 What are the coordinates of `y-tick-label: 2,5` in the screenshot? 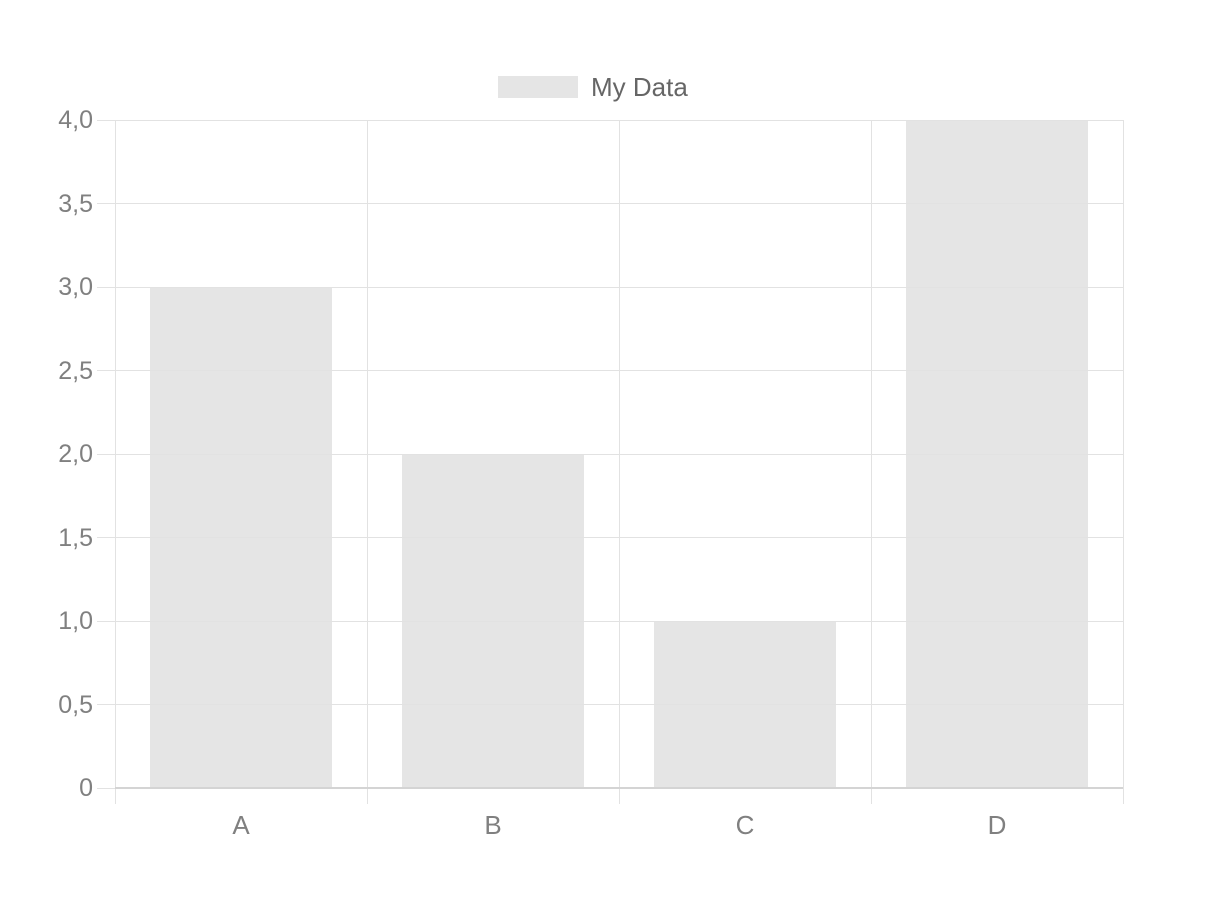 It's located at (75, 370).